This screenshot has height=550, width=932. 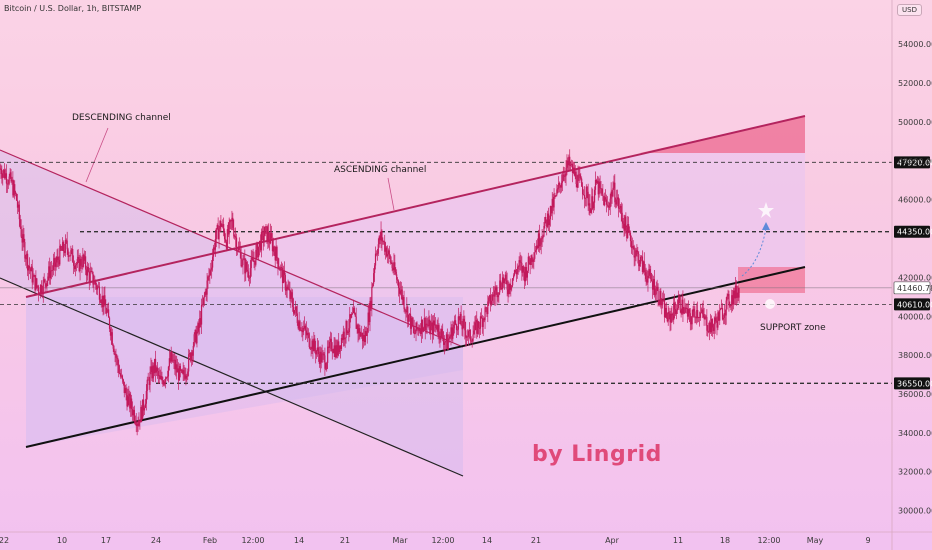 What do you see at coordinates (909, 10) in the screenshot?
I see `currency-unit-button: USD` at bounding box center [909, 10].